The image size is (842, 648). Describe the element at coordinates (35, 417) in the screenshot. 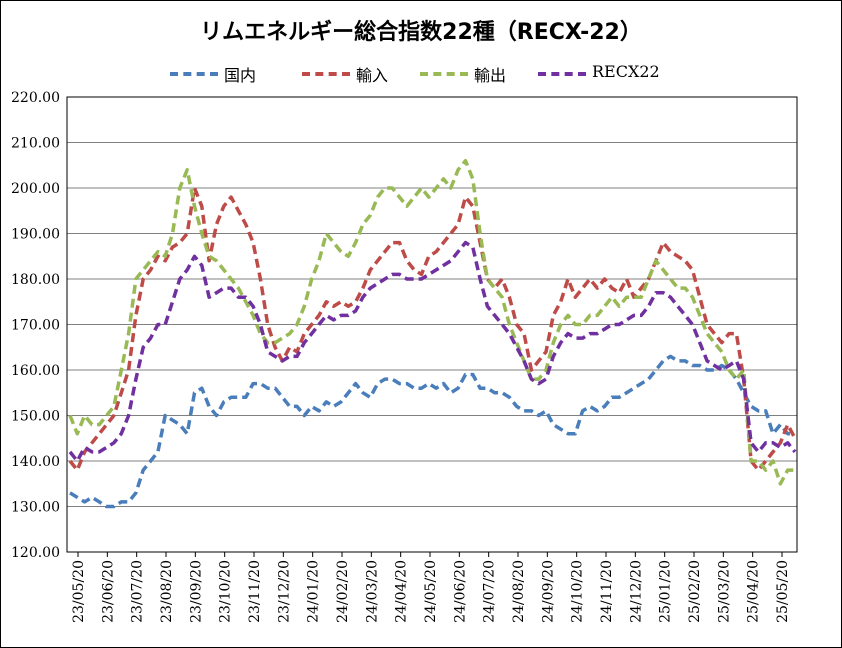

I see `y-tick-label: 150.00` at that location.